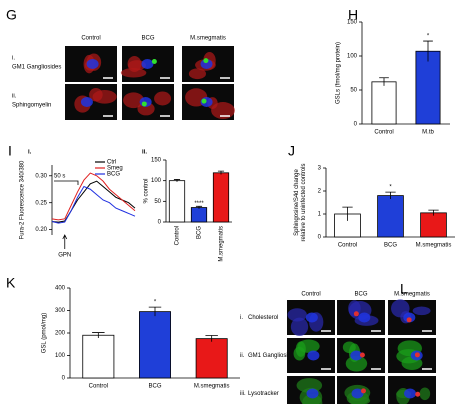 The height and width of the screenshot is (404, 474). Describe the element at coordinates (23, 199) in the screenshot. I see `y-axis-label: Fura-2 Fluorescence 340/380` at that location.